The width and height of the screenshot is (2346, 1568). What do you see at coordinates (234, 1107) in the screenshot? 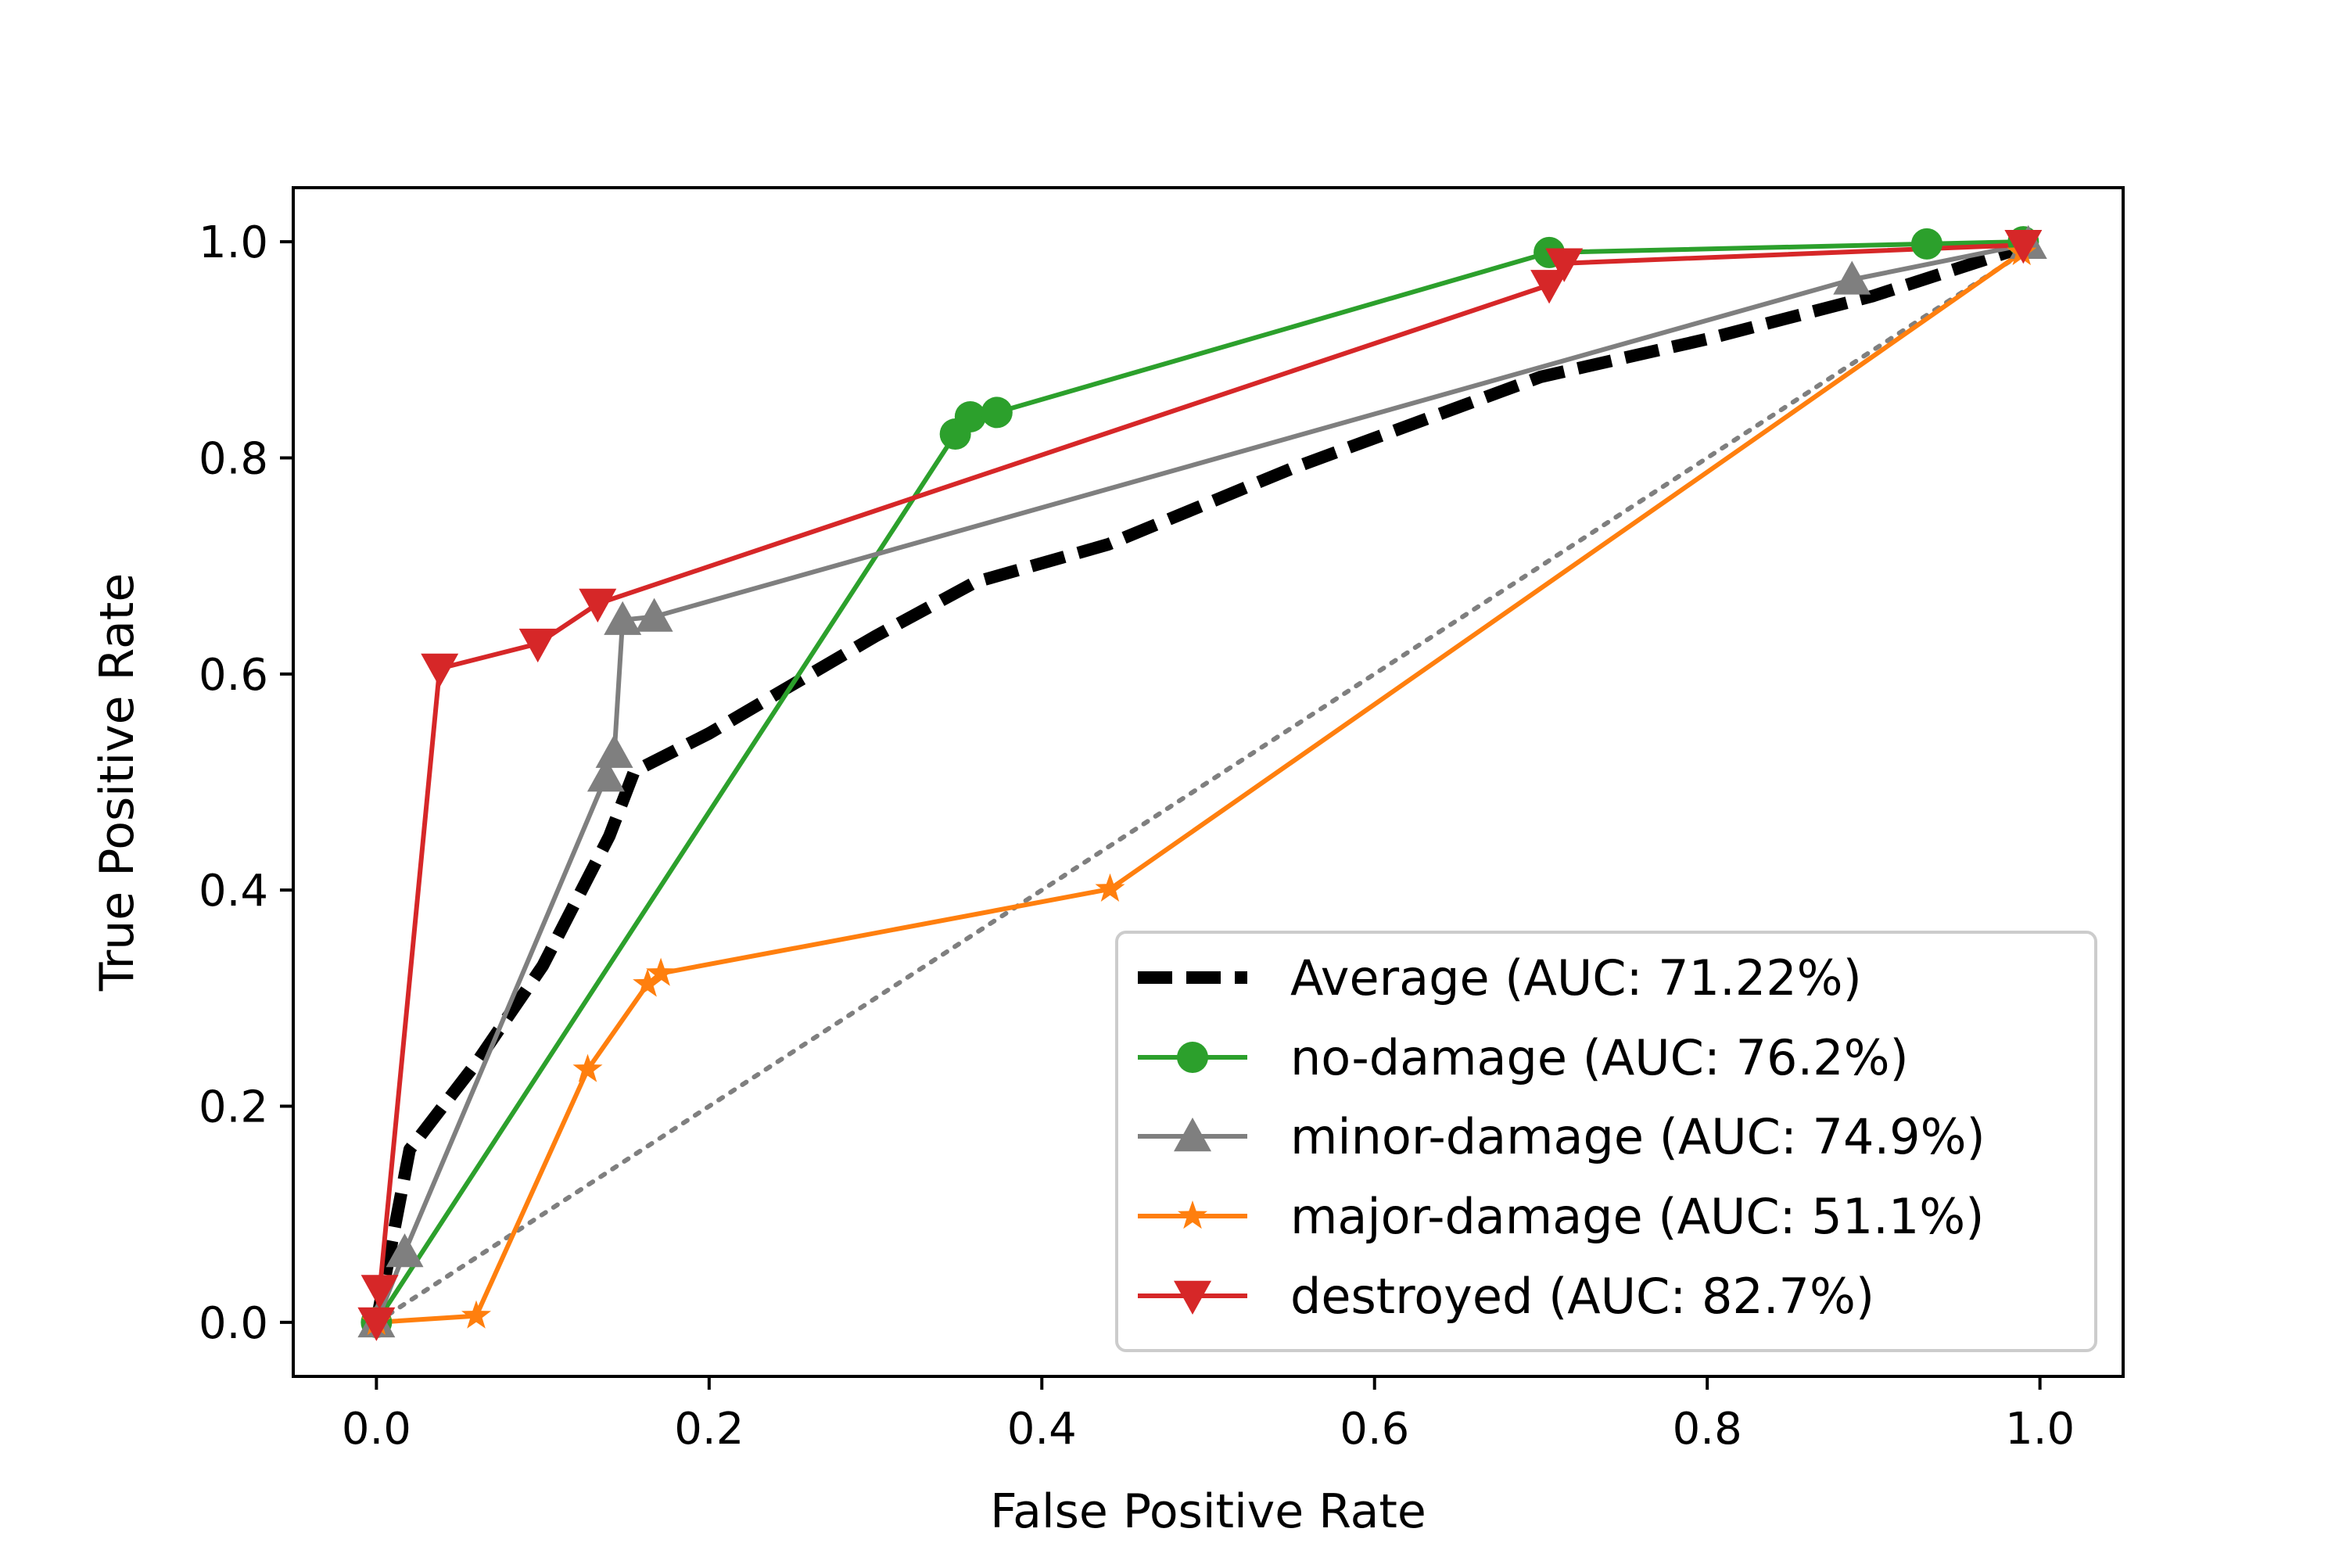
I see `y-tick-label: 0.2` at bounding box center [234, 1107].